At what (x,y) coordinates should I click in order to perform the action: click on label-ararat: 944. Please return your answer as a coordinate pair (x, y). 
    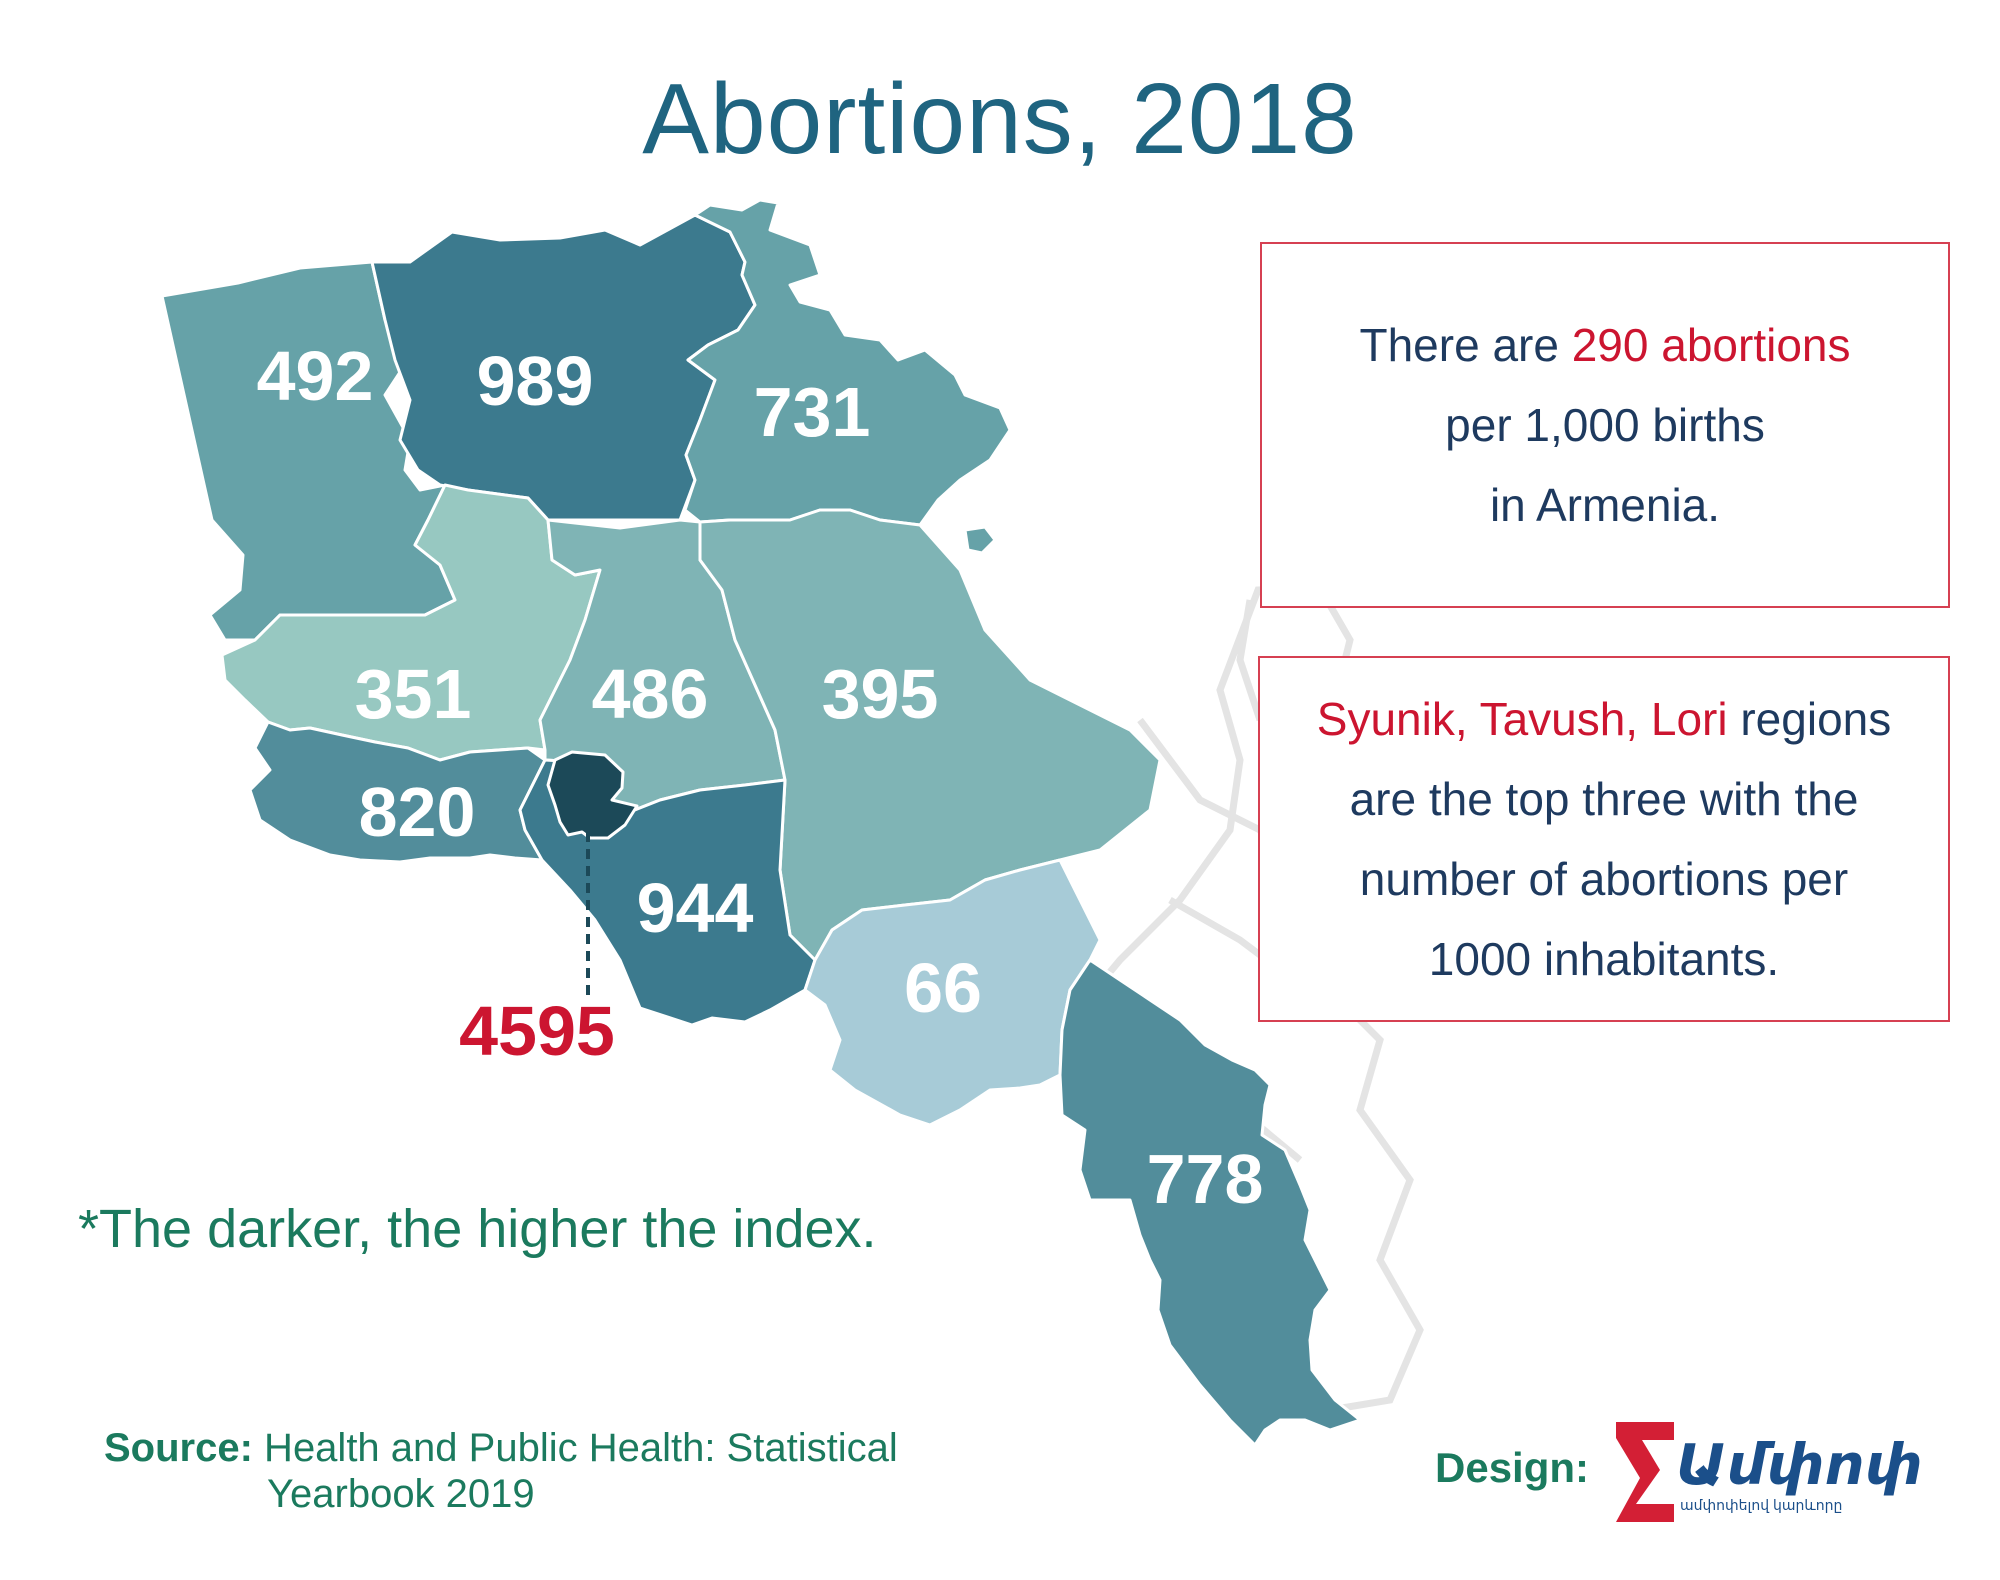
    Looking at the image, I should click on (695, 908).